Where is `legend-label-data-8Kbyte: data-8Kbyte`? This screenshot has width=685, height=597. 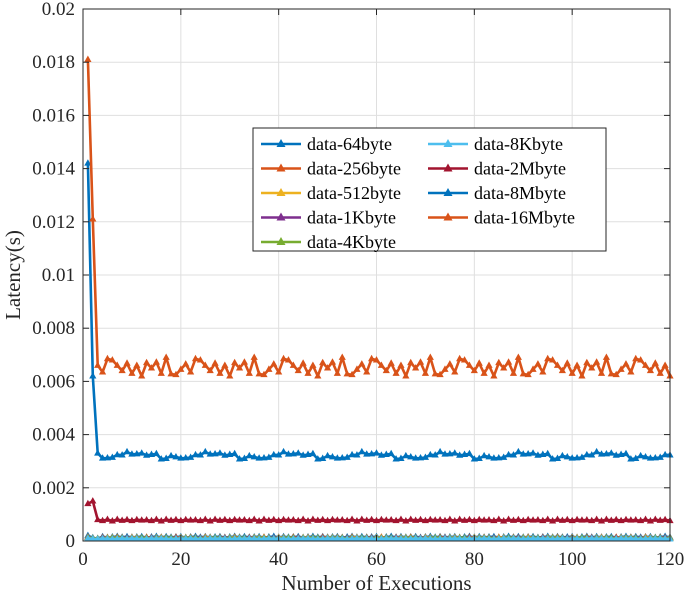
legend-label-data-8Kbyte: data-8Kbyte is located at coordinates (518, 144).